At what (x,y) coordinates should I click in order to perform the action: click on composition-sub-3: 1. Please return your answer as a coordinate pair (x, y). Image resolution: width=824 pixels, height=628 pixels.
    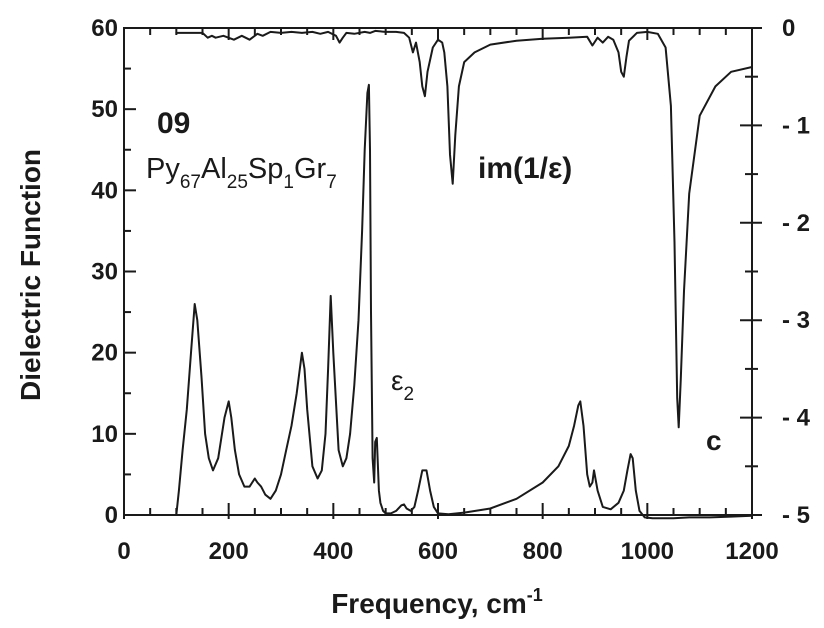
    Looking at the image, I should click on (288, 182).